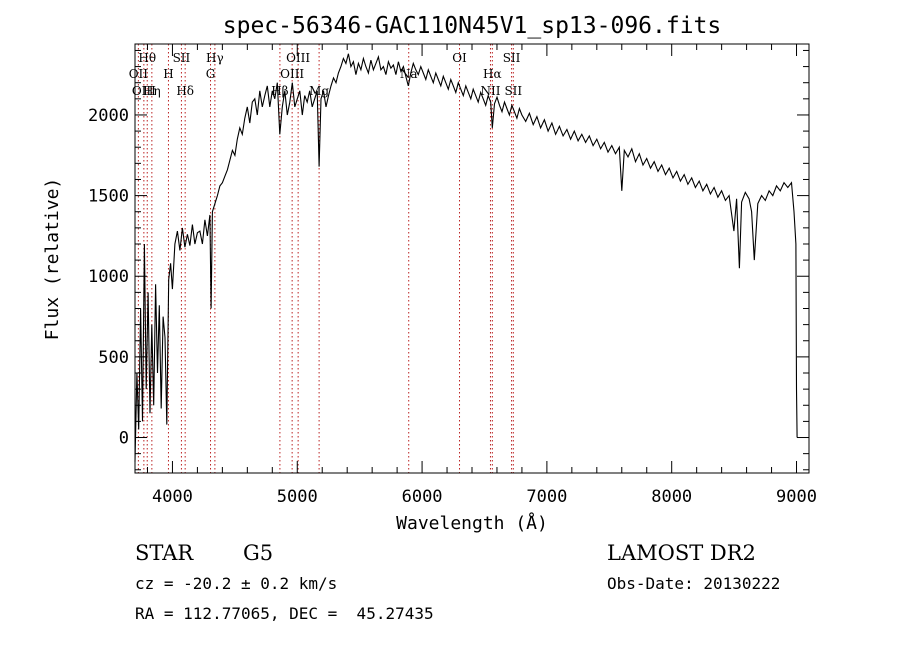 The width and height of the screenshot is (900, 649). What do you see at coordinates (185, 91) in the screenshot?
I see `line-label: Hδ` at bounding box center [185, 91].